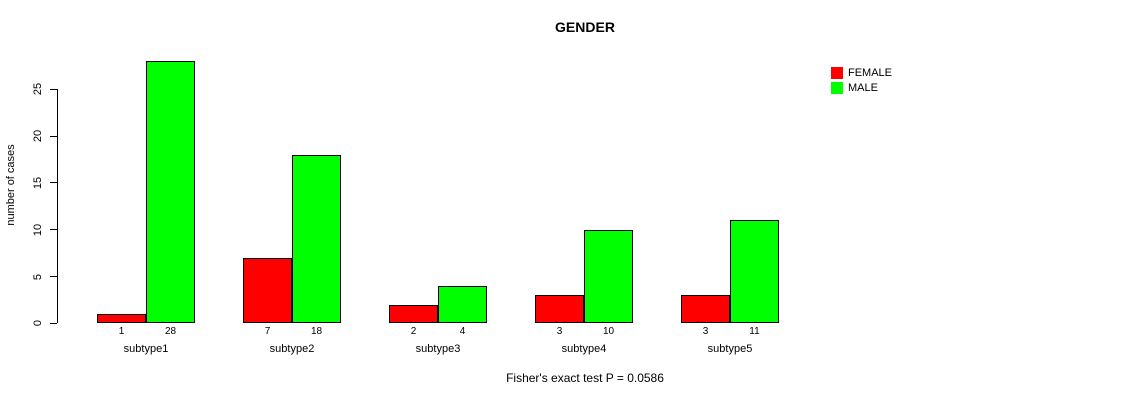 This screenshot has height=400, width=1140. Describe the element at coordinates (754, 331) in the screenshot. I see `bar-value-label: 11` at that location.